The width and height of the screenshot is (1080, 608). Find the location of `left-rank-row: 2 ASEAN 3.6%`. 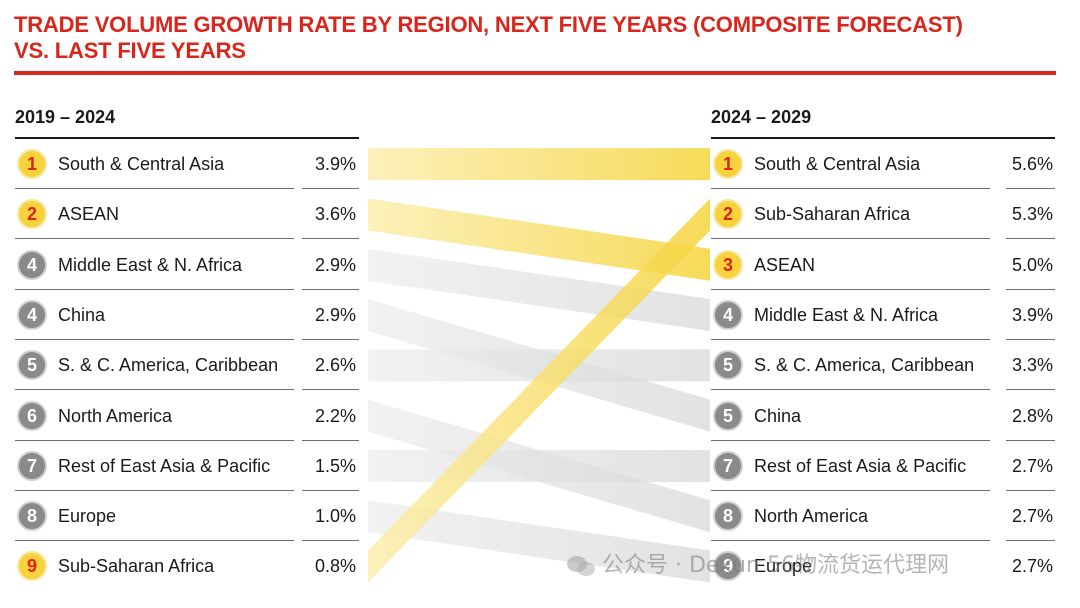

left-rank-row: 2 ASEAN 3.6% is located at coordinates (187, 214).